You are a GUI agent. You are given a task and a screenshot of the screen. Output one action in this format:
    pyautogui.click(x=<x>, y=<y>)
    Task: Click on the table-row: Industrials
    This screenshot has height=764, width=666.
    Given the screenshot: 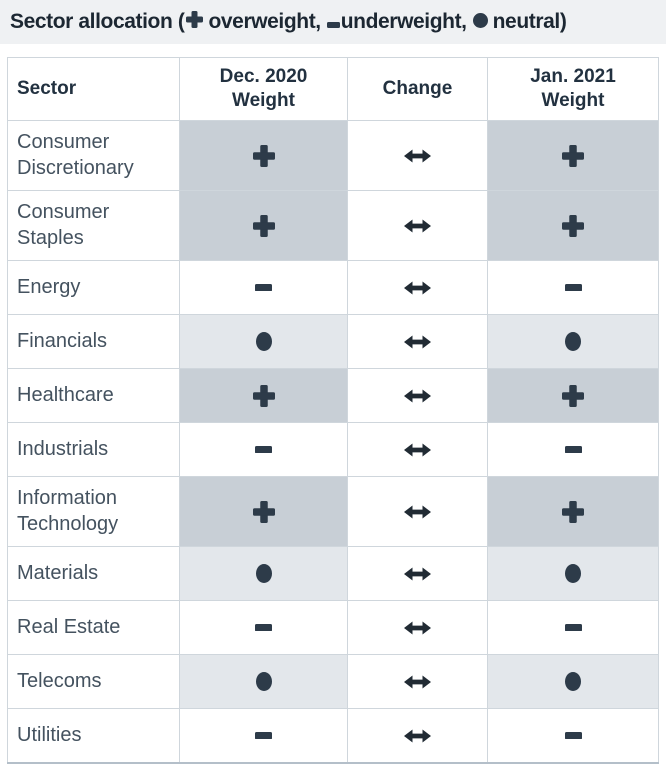 What is the action you would take?
    pyautogui.click(x=333, y=449)
    